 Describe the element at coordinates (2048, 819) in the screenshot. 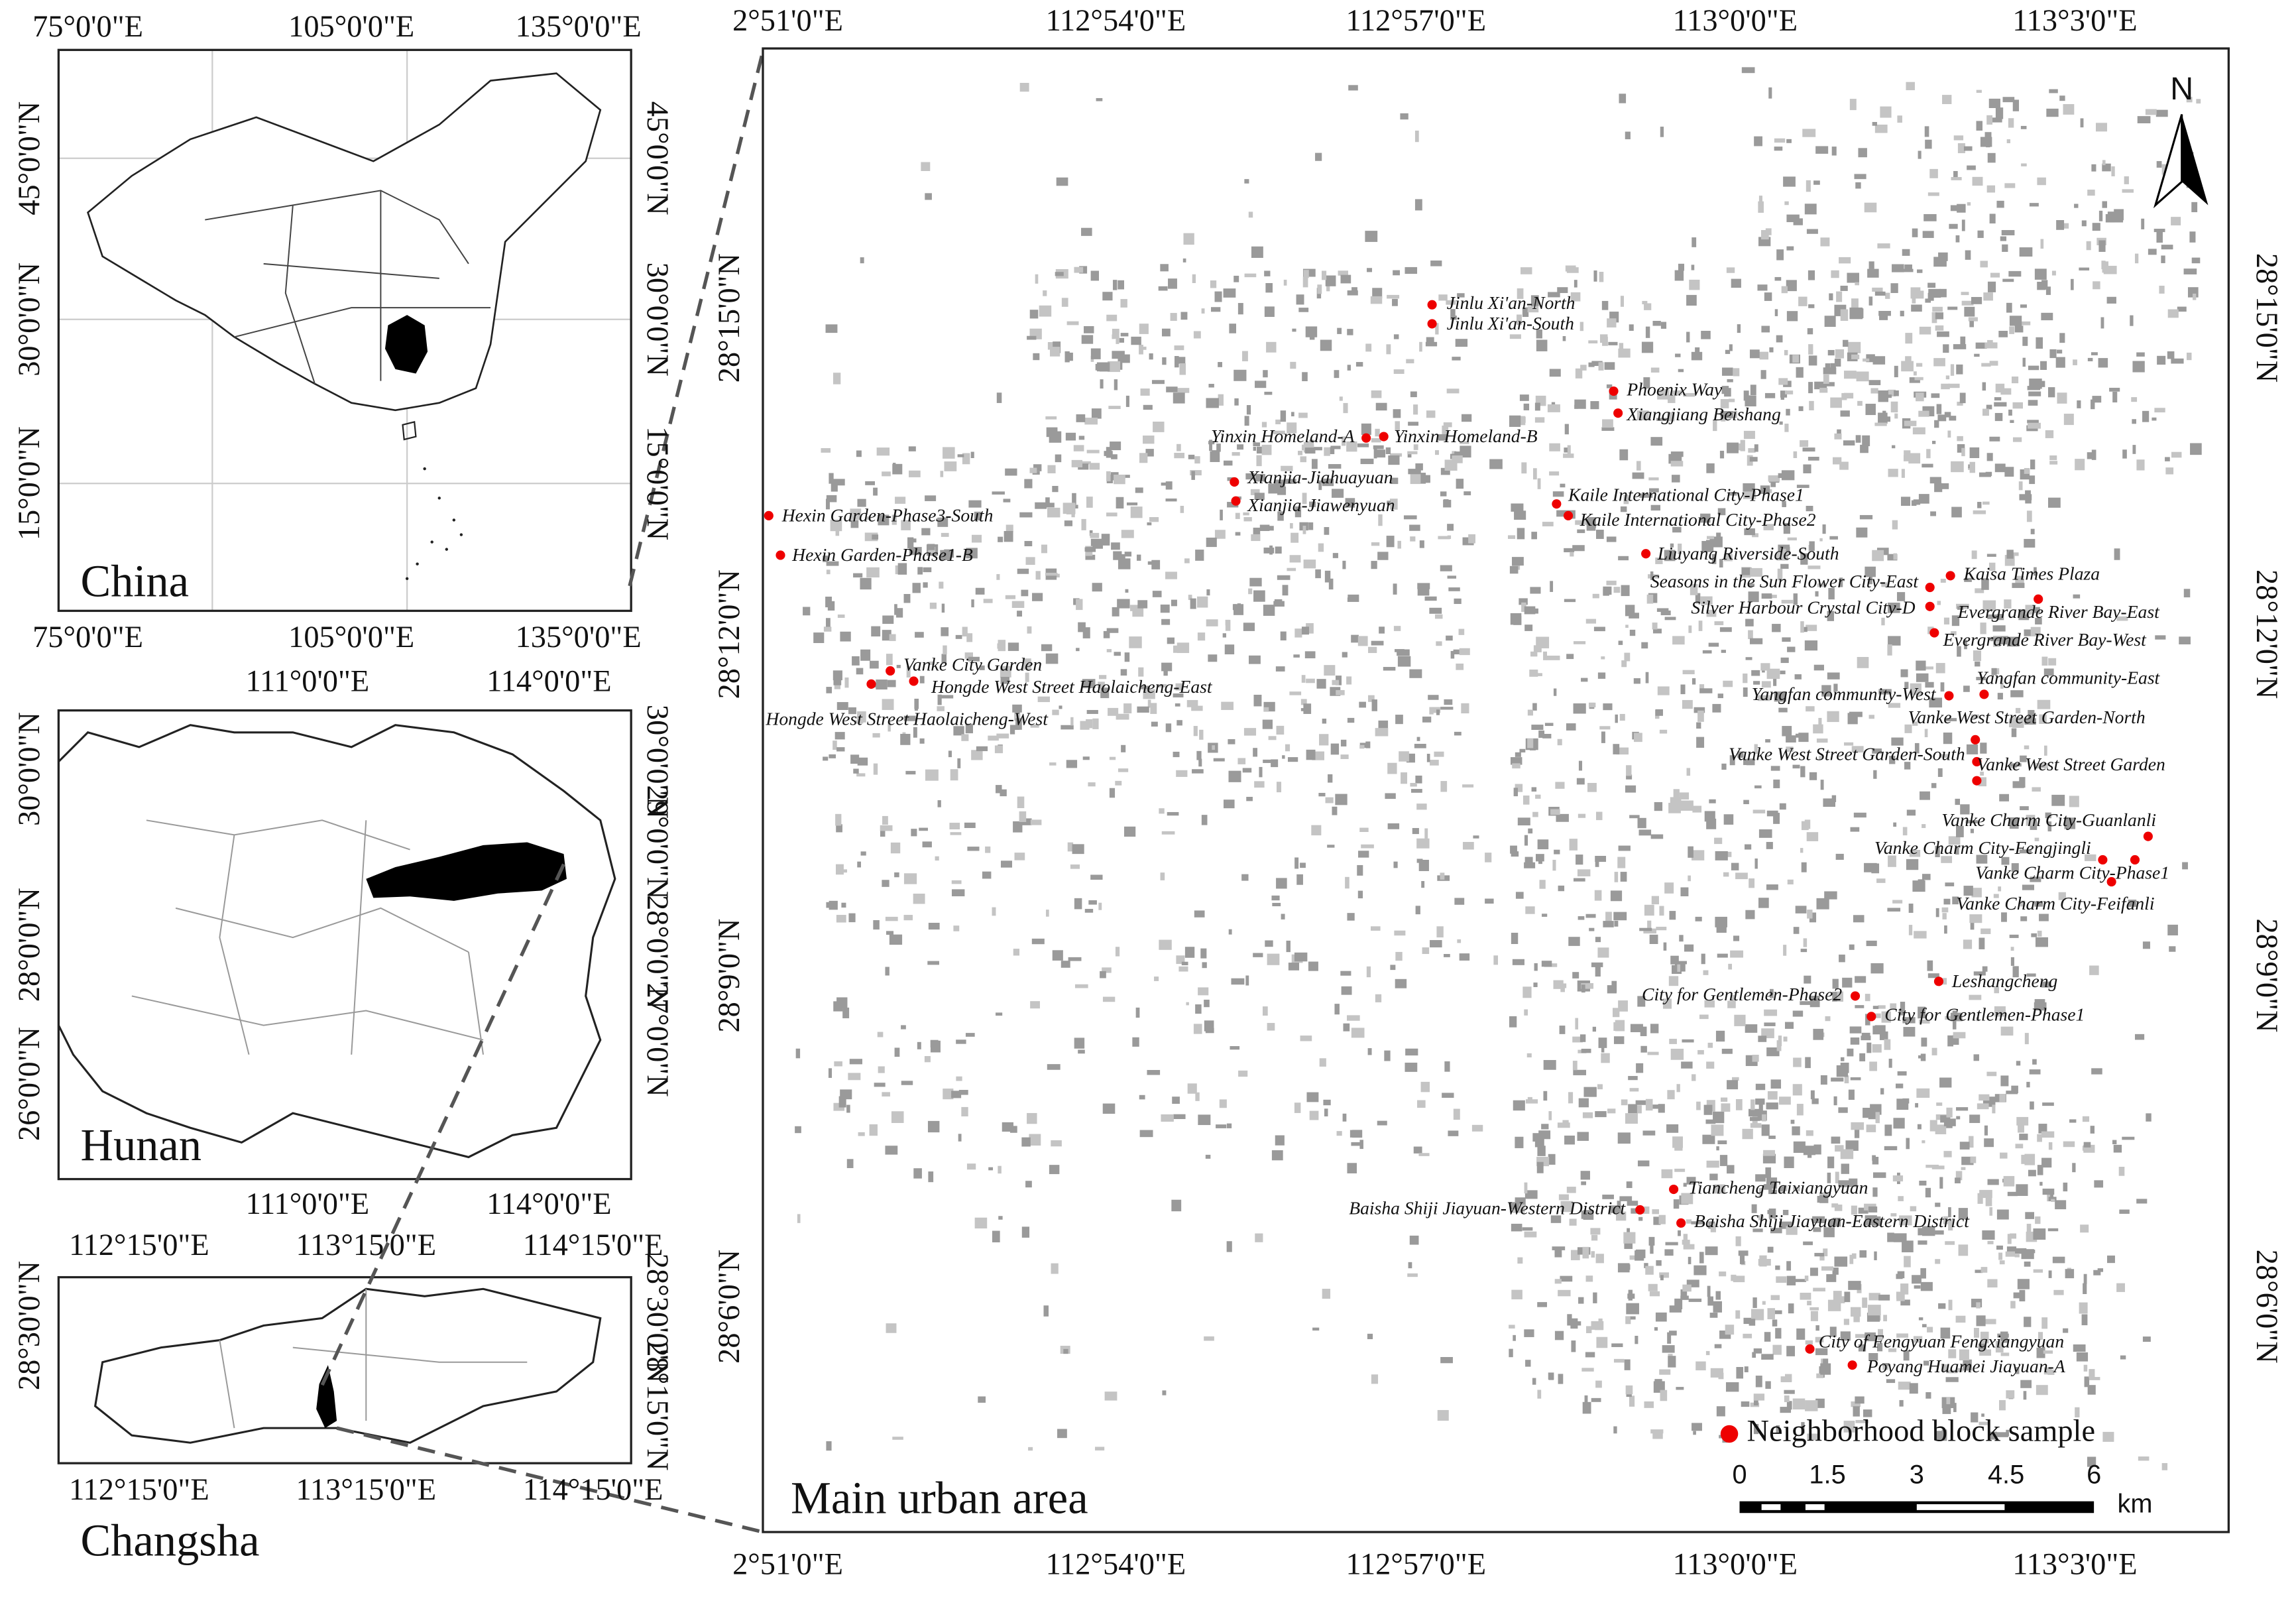

I see `sample-label: Vanke Charm City-Guanlanli` at that location.